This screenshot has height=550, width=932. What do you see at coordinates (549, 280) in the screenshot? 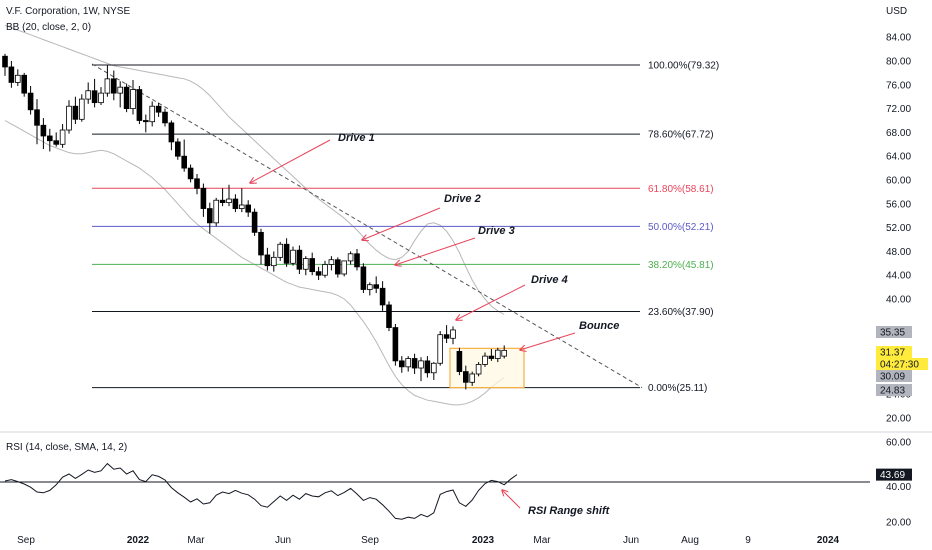
I see `annotation-label: Drive 4` at bounding box center [549, 280].